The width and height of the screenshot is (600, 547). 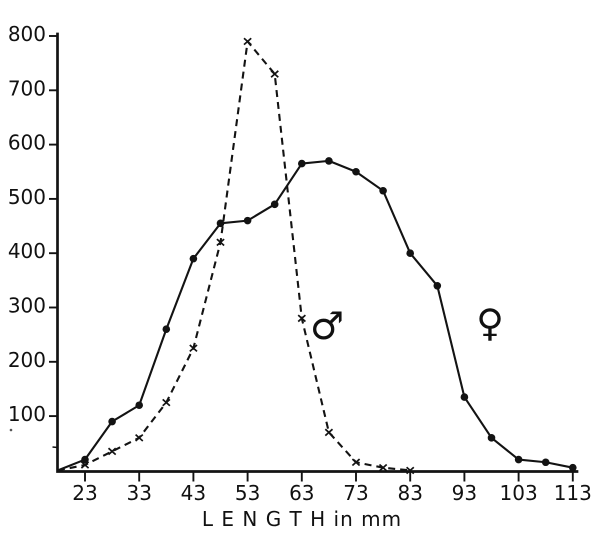 What do you see at coordinates (355, 493) in the screenshot?
I see `x-axis-tick-label: 73` at bounding box center [355, 493].